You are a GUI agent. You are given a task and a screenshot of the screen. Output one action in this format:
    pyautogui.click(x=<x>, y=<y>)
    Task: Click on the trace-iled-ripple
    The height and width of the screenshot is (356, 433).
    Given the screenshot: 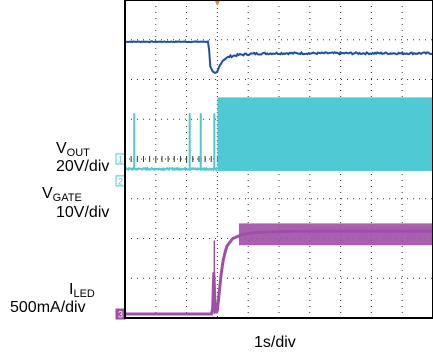 What is the action you would take?
    pyautogui.click(x=335, y=234)
    